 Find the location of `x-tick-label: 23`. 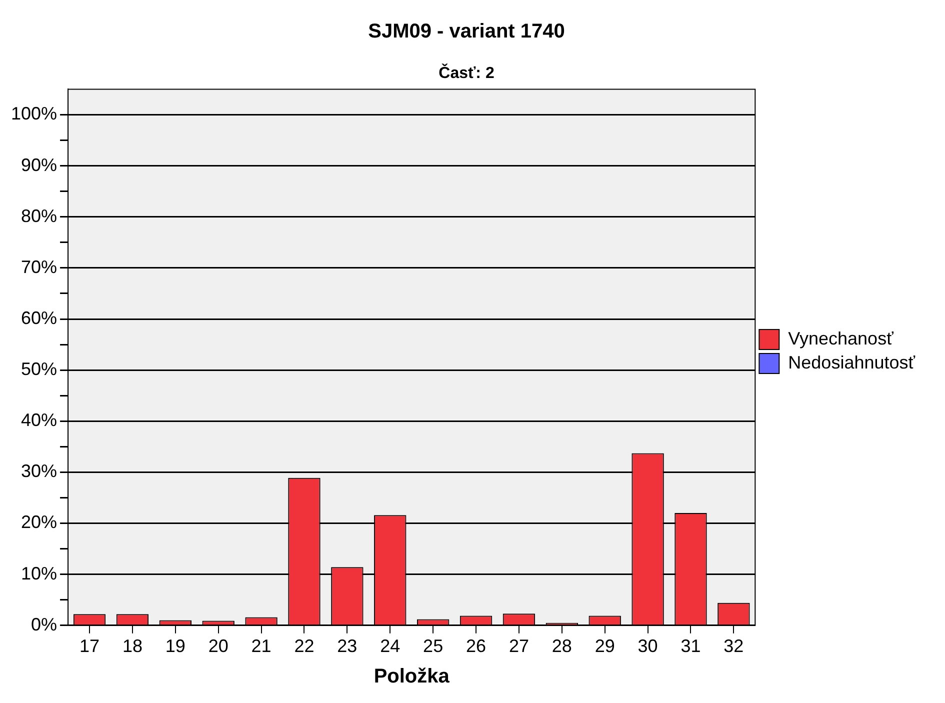

x-tick-label: 23 is located at coordinates (347, 646).